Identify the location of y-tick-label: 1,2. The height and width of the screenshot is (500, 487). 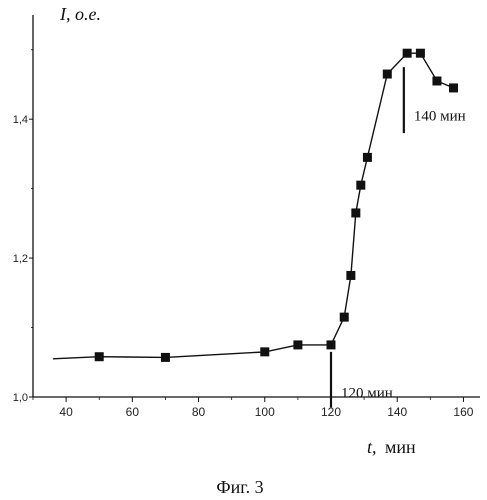
(20, 259).